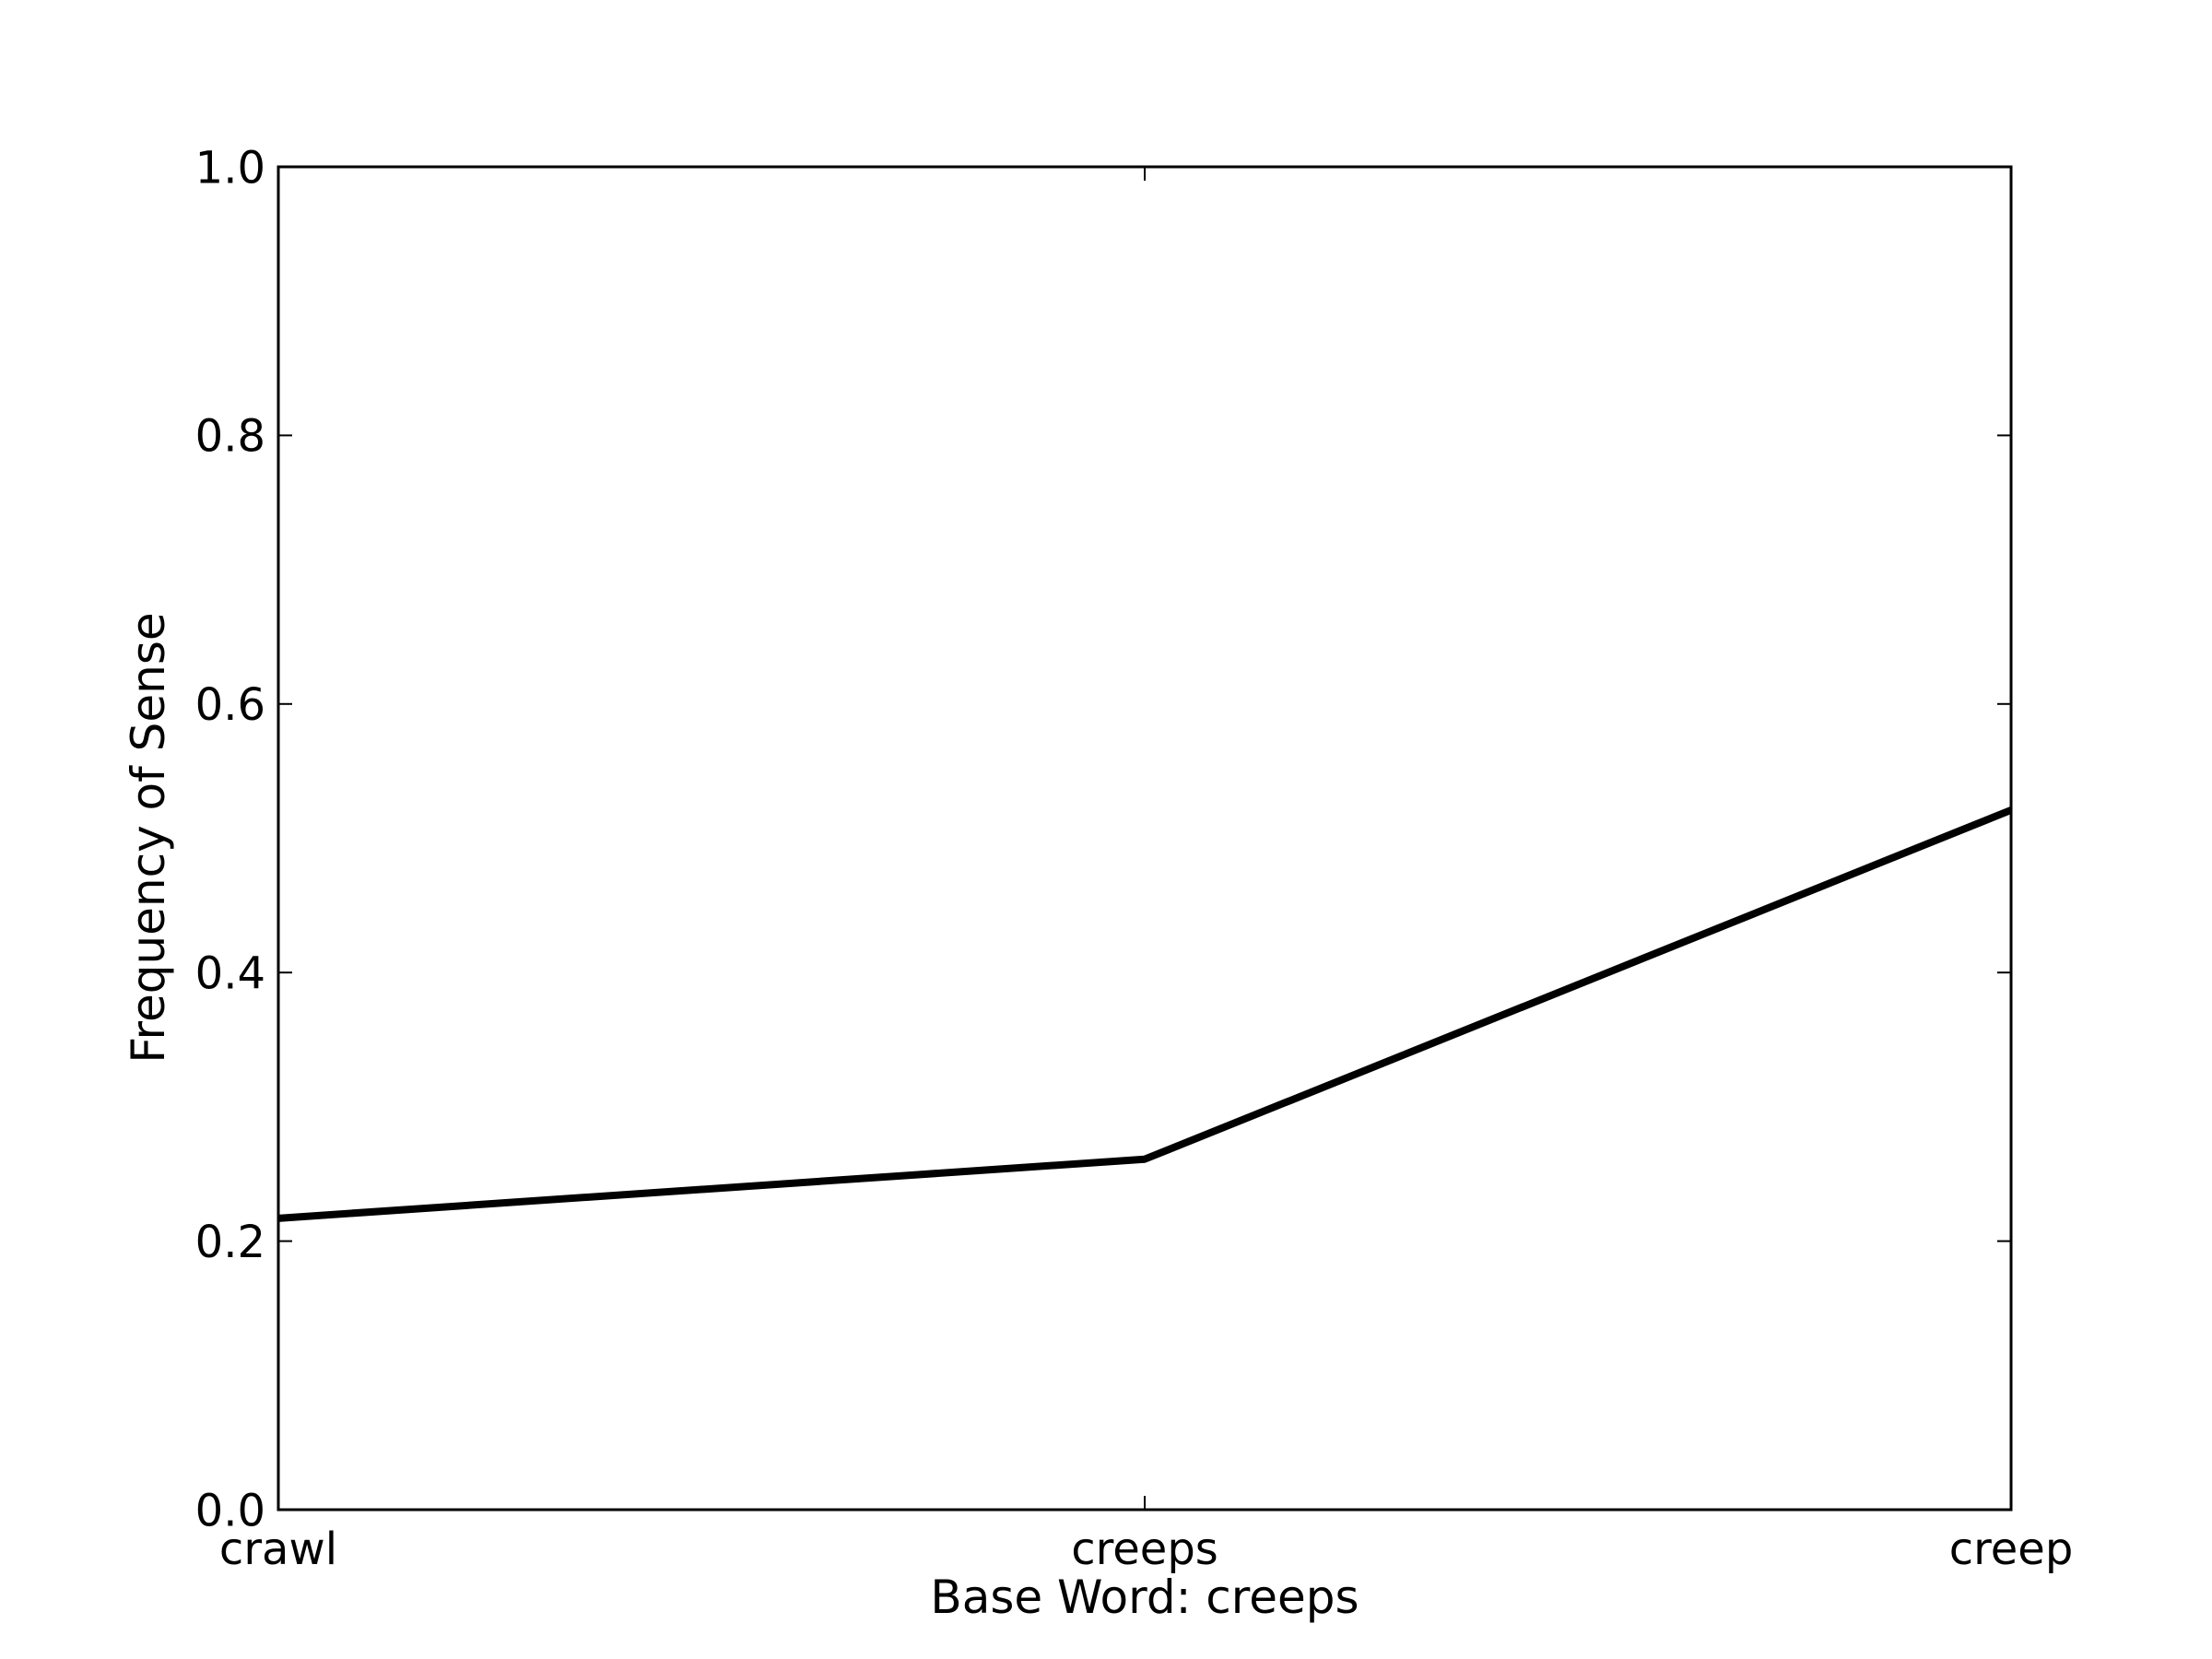 This screenshot has width=2212, height=1659. What do you see at coordinates (148, 837) in the screenshot?
I see `y-axis-label: Frequency of Sense` at bounding box center [148, 837].